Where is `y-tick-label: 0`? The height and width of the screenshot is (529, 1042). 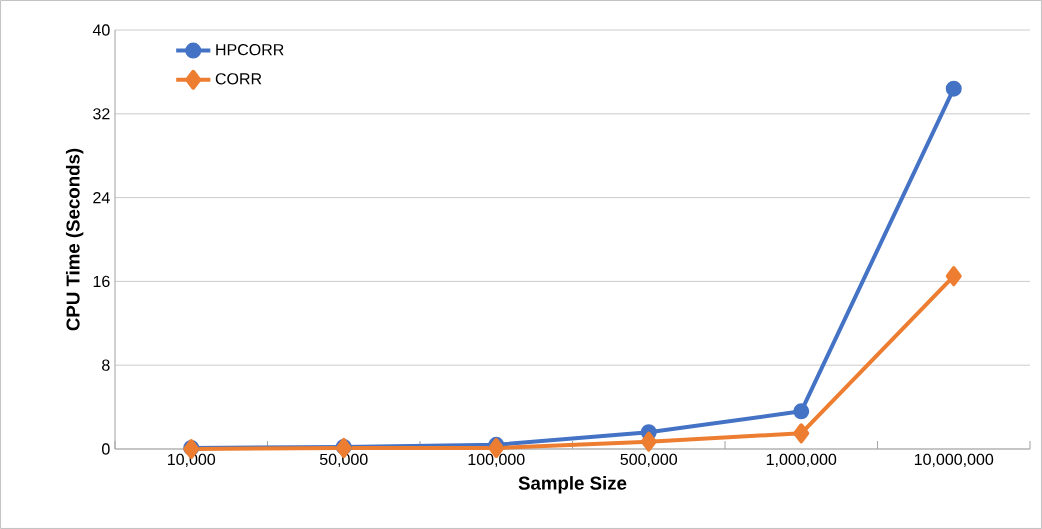
y-tick-label: 0 is located at coordinates (106, 449).